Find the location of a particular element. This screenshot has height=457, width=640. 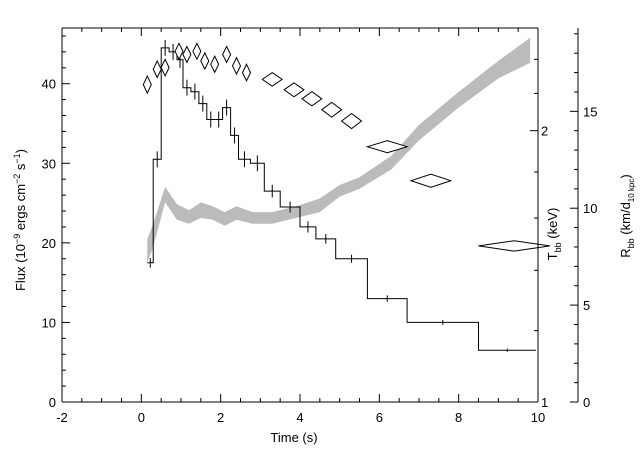

y-label-radius-sub: 10 kpc is located at coordinates (631, 191).